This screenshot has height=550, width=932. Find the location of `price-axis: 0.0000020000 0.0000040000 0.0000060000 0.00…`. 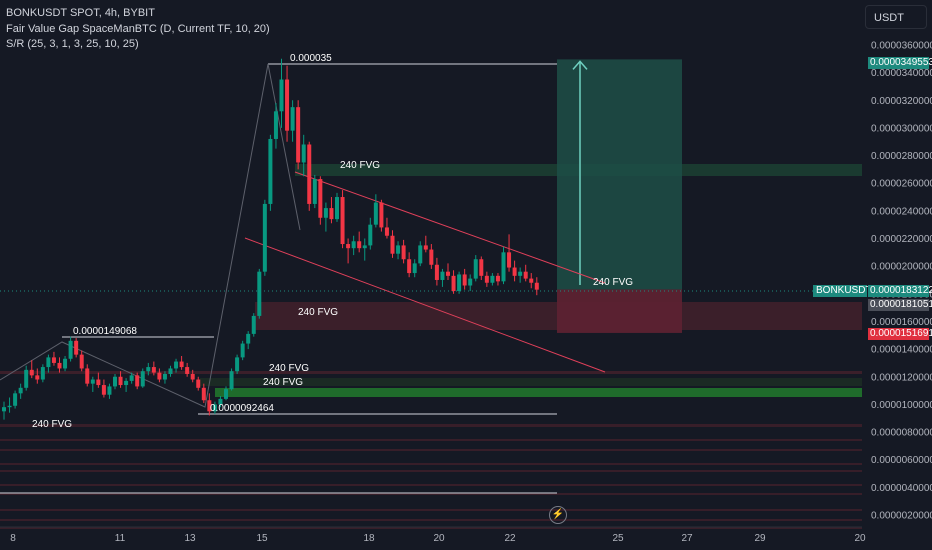

price-axis: 0.0000020000 0.0000040000 0.0000060000 0.00… is located at coordinates (897, 275).